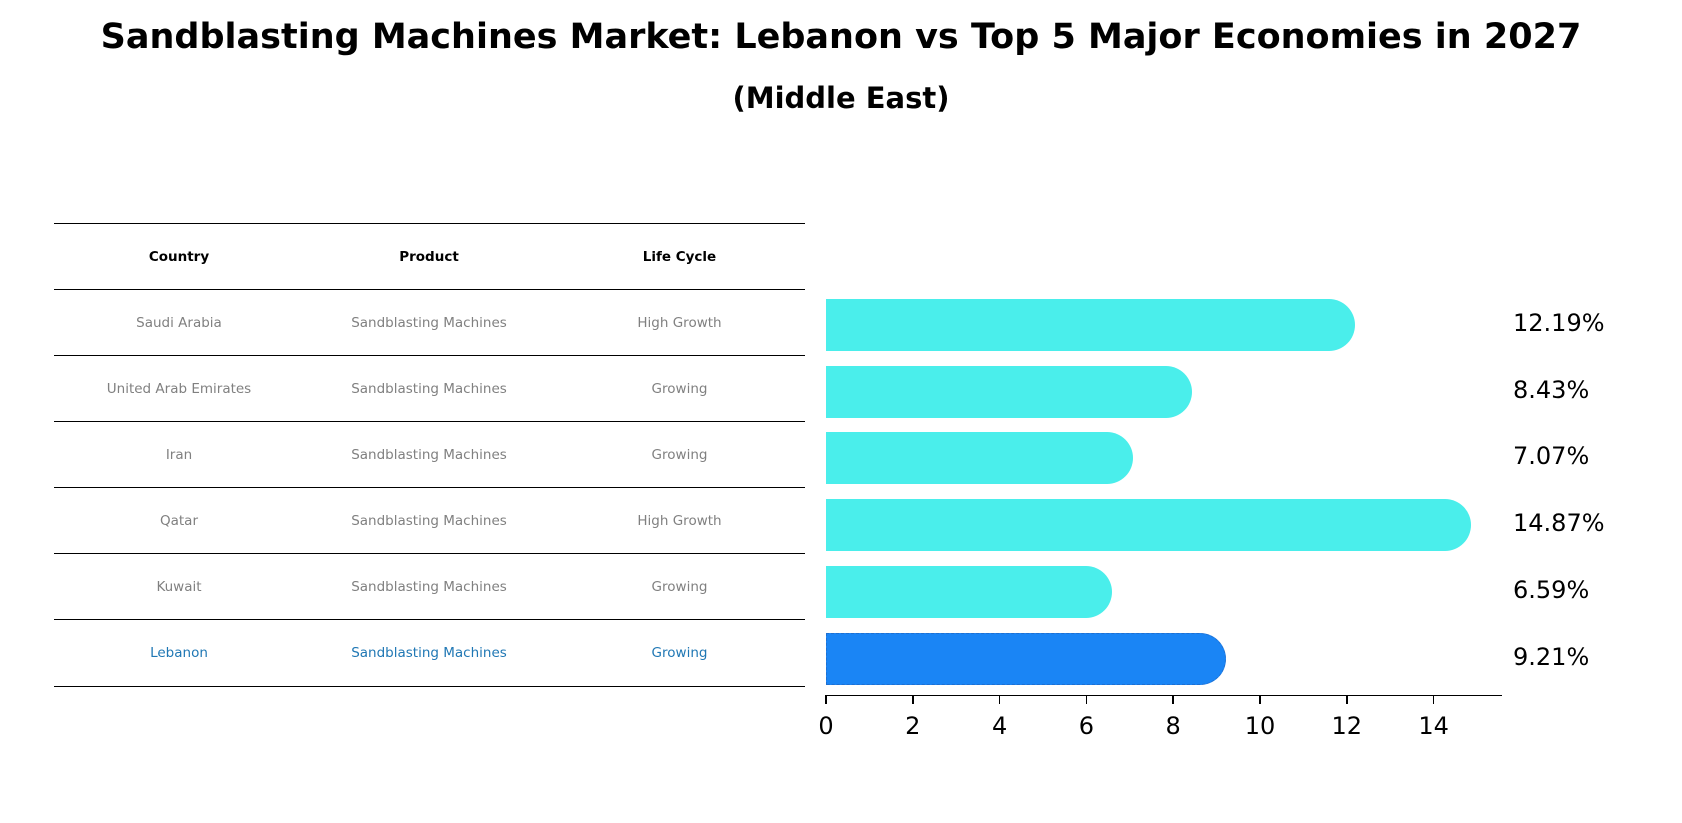 Image resolution: width=1682 pixels, height=823 pixels. I want to click on table-header-row: Country Product Life Cycle, so click(429, 256).